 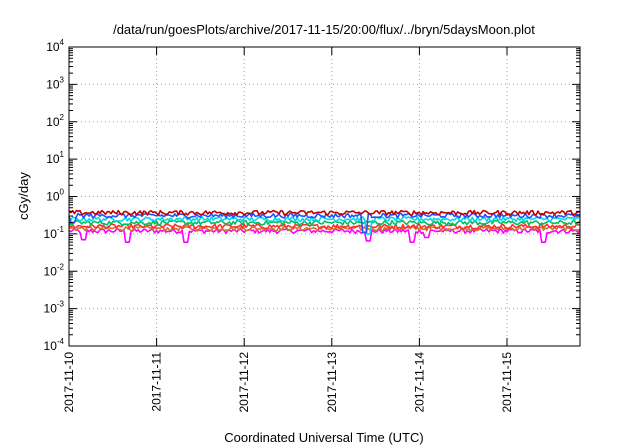 I want to click on x-tick-label: 2017-11-13, so click(x=332, y=382).